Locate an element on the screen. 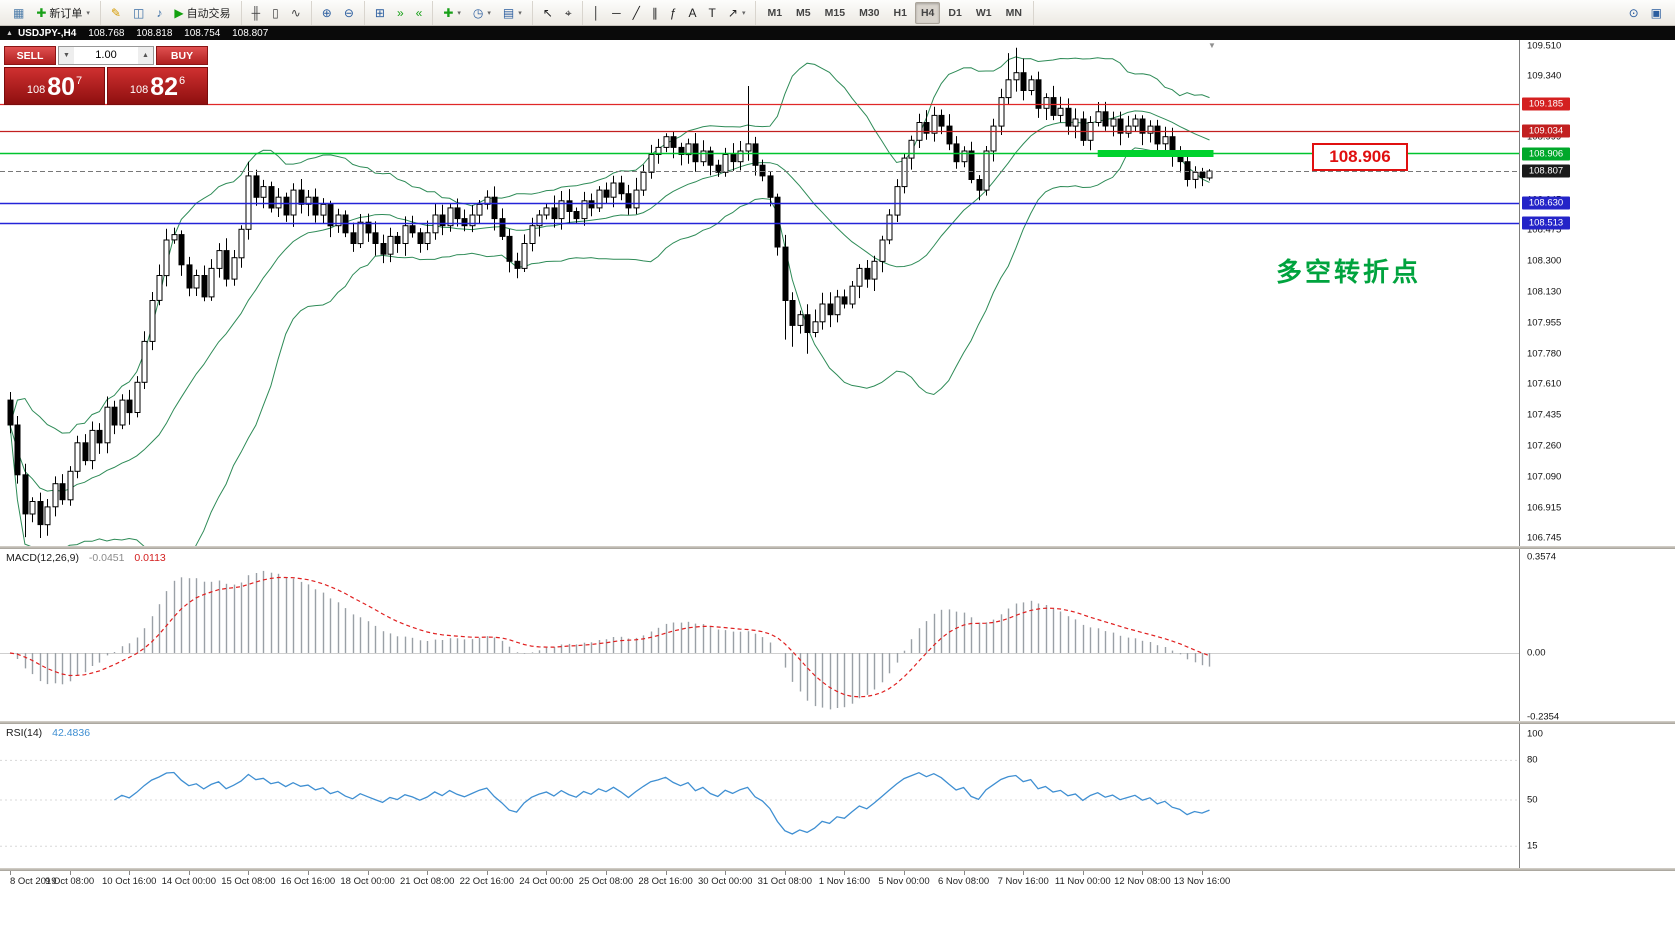 This screenshot has width=1675, height=949. high-value: 108.818 is located at coordinates (154, 33).